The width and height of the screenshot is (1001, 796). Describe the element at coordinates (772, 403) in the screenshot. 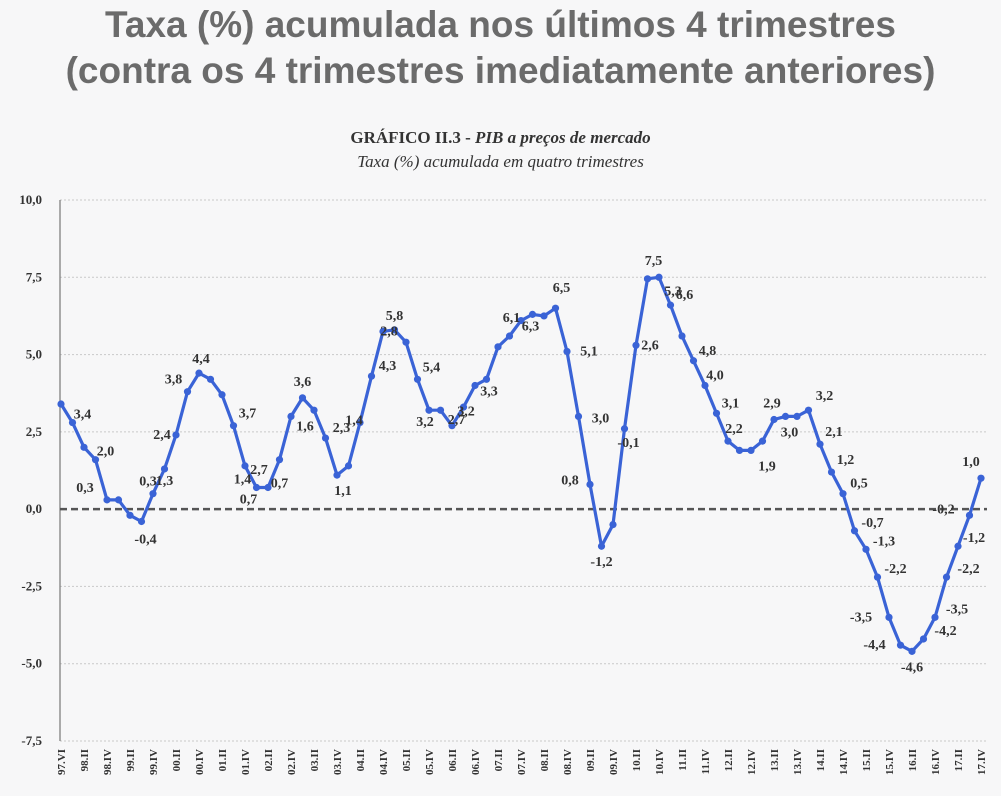

I see `data-label: 2,9` at that location.